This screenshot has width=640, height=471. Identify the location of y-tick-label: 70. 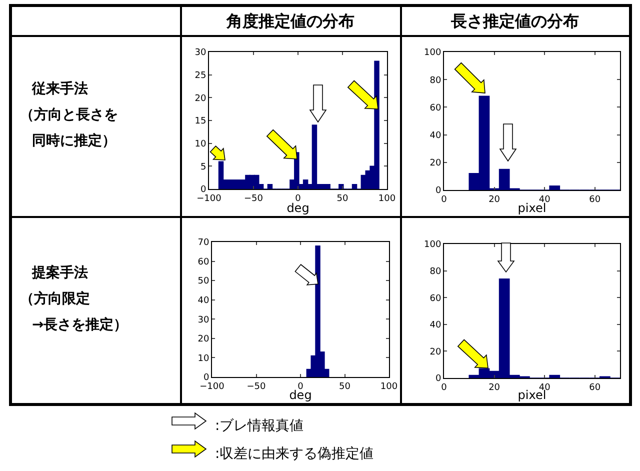
(204, 243).